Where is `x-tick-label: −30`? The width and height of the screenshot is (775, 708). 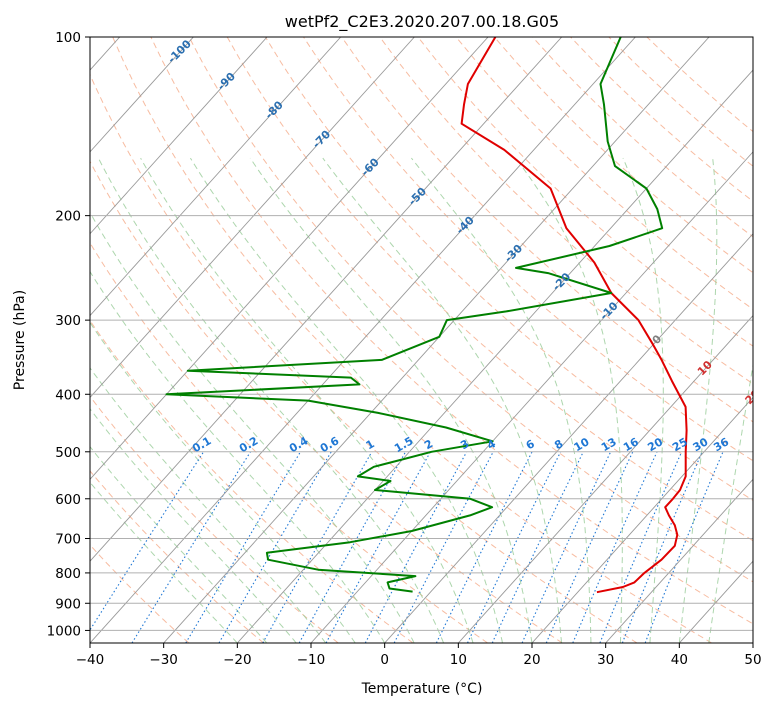
x-tick-label: −30 is located at coordinates (163, 660).